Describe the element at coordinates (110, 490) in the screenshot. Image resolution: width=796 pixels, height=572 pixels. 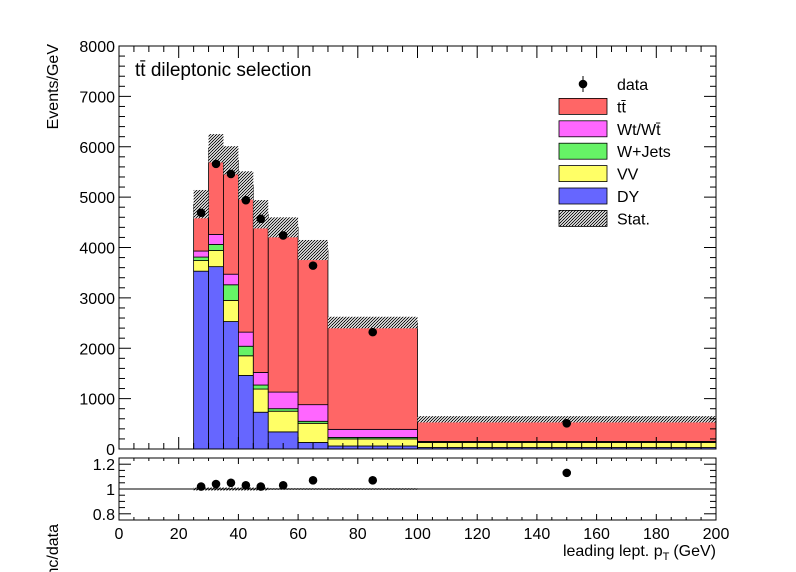
I see `ratio-y-tick-label: 1` at that location.